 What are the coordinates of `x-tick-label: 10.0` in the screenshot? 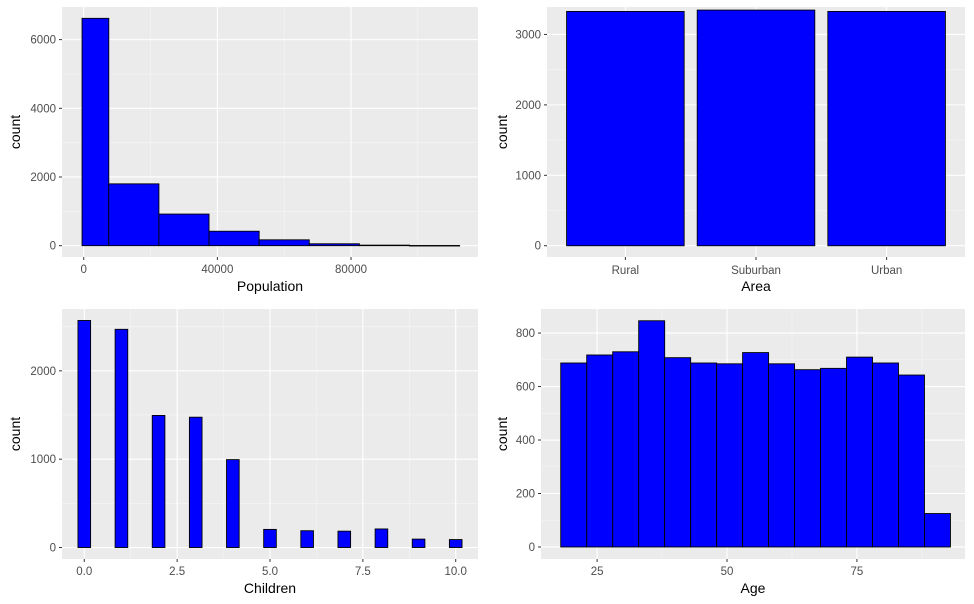 It's located at (456, 572).